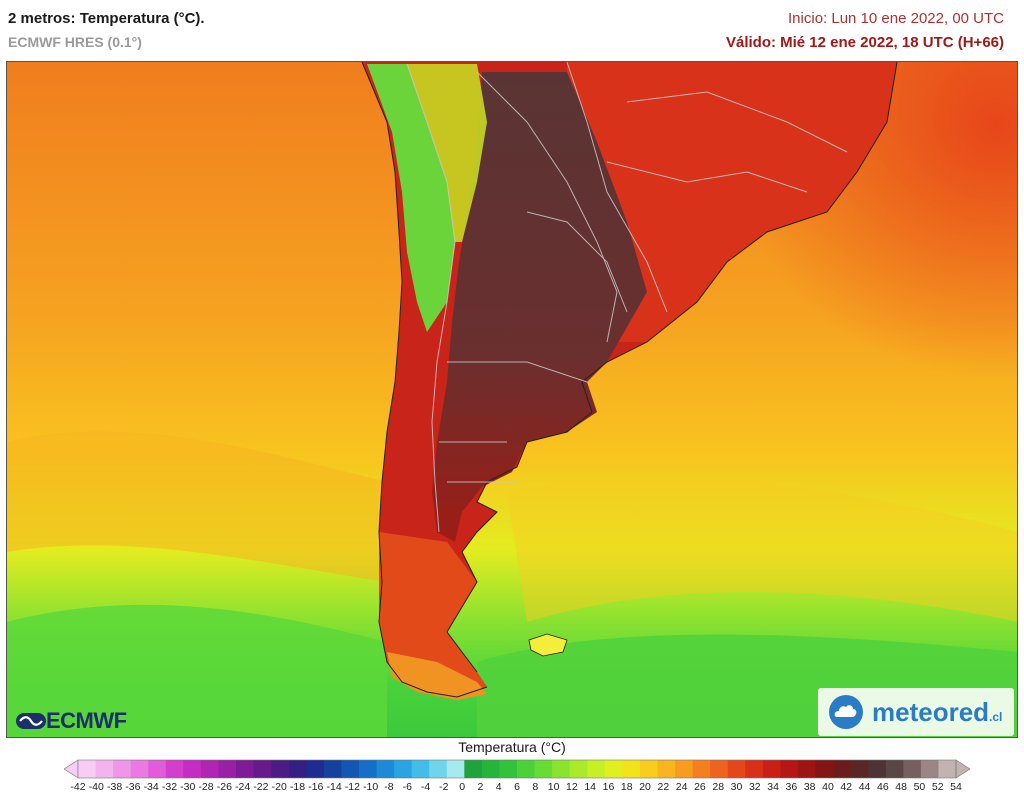  I want to click on brazil-region, so click(732, 202).